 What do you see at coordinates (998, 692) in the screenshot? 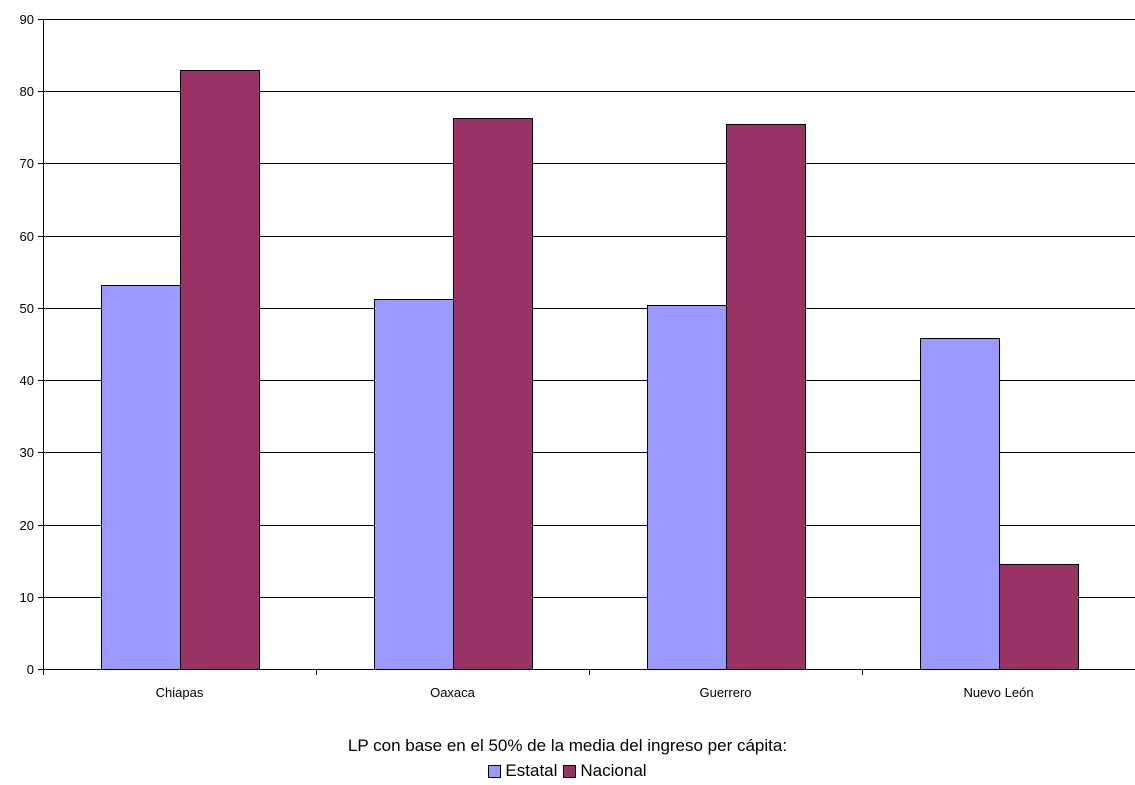
I see `x-tick-label: Nuevo León` at bounding box center [998, 692].